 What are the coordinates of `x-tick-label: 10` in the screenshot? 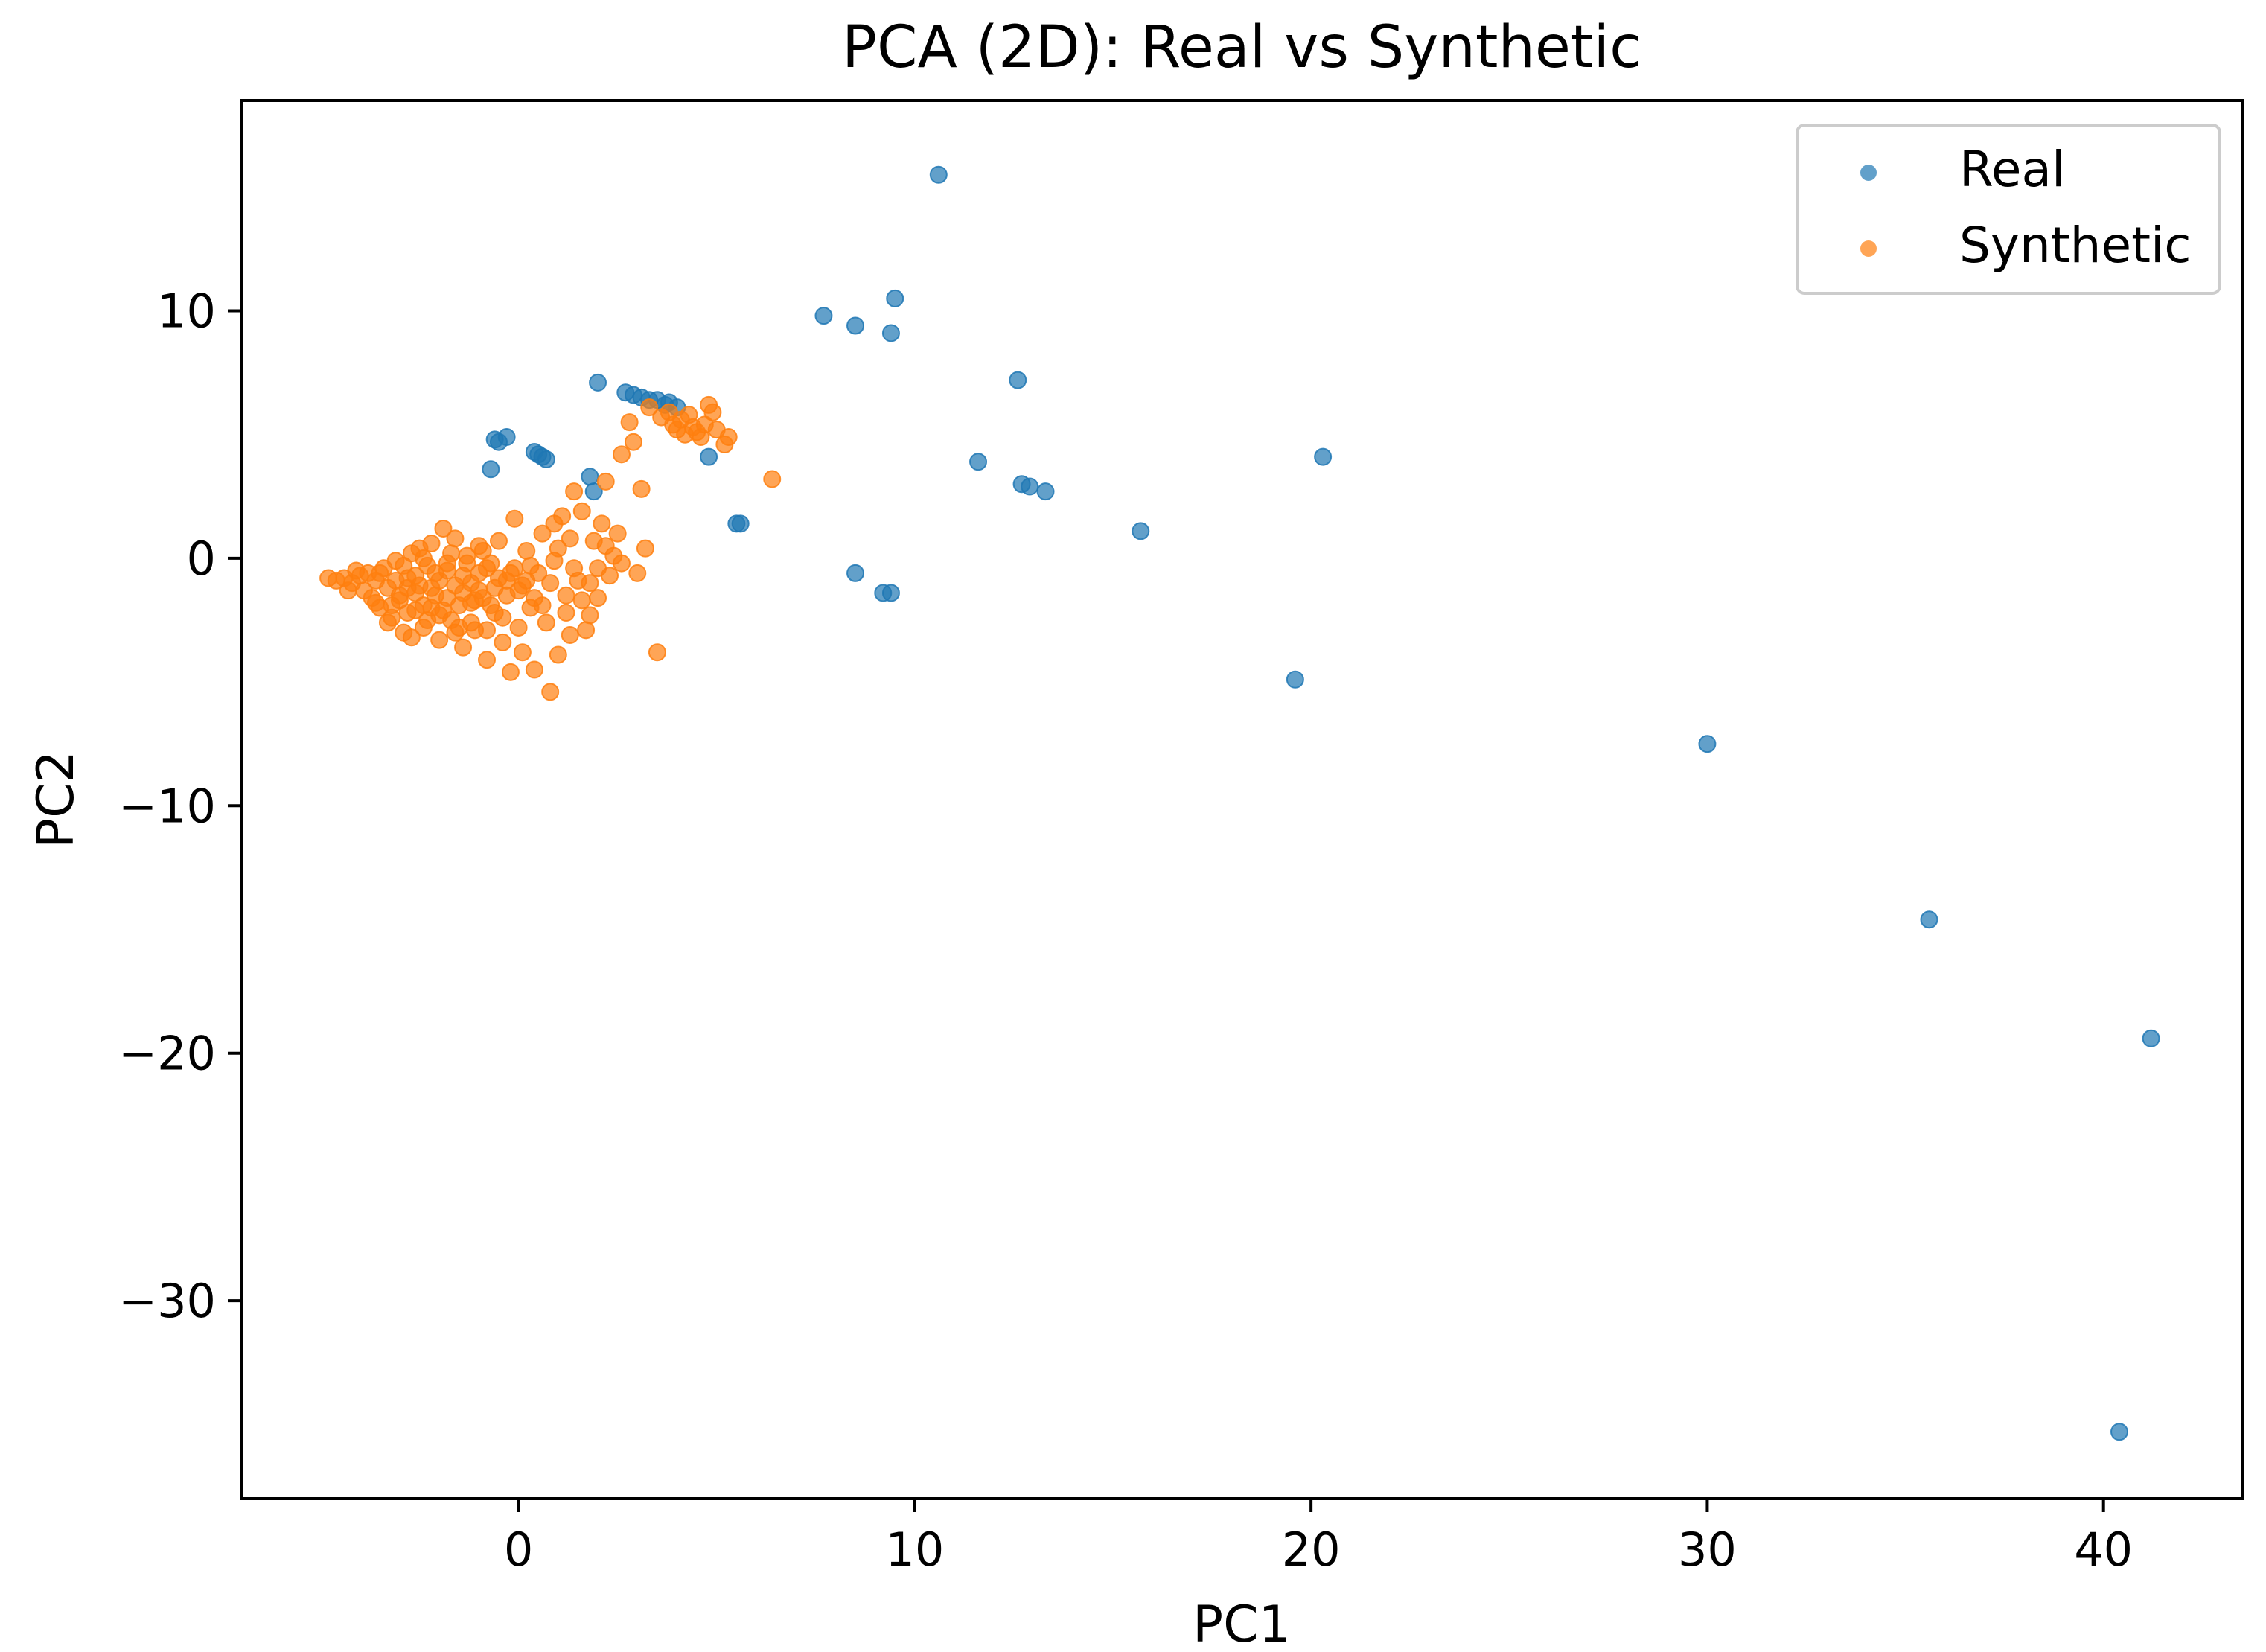 It's located at (914, 1550).